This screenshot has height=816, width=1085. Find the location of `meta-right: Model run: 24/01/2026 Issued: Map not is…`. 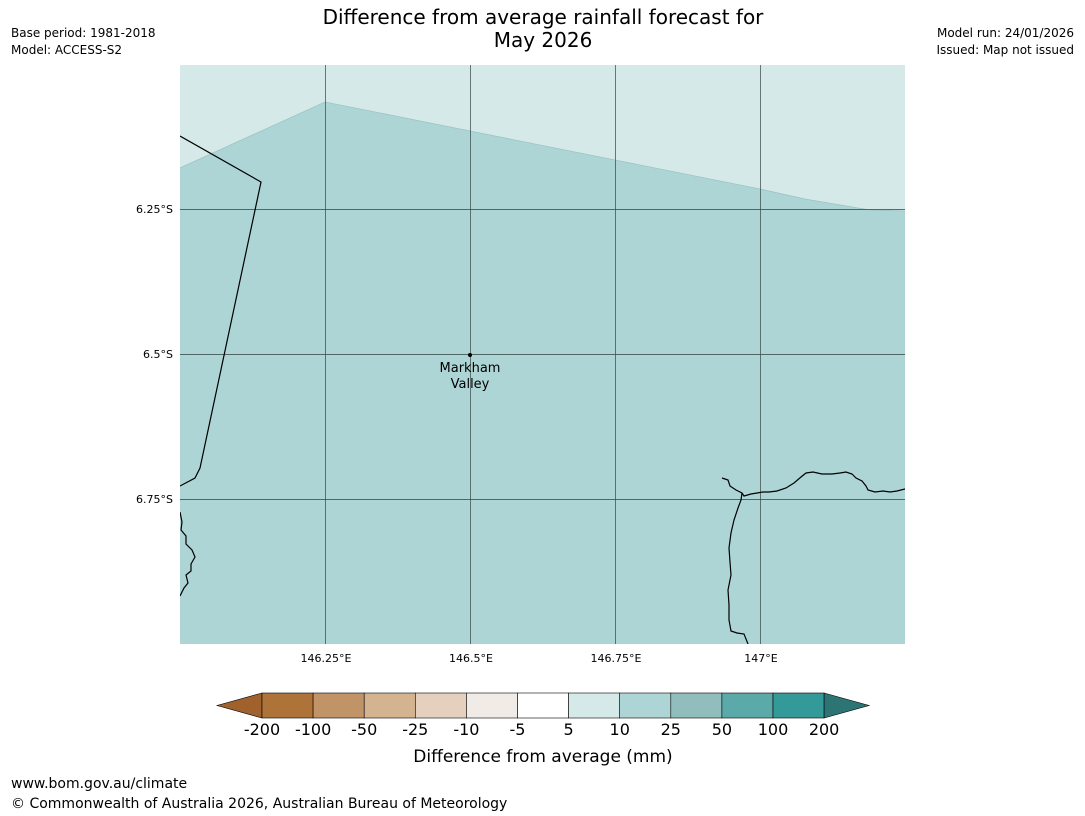

meta-right: Model run: 24/01/2026 Issued: Map not is… is located at coordinates (1005, 42).